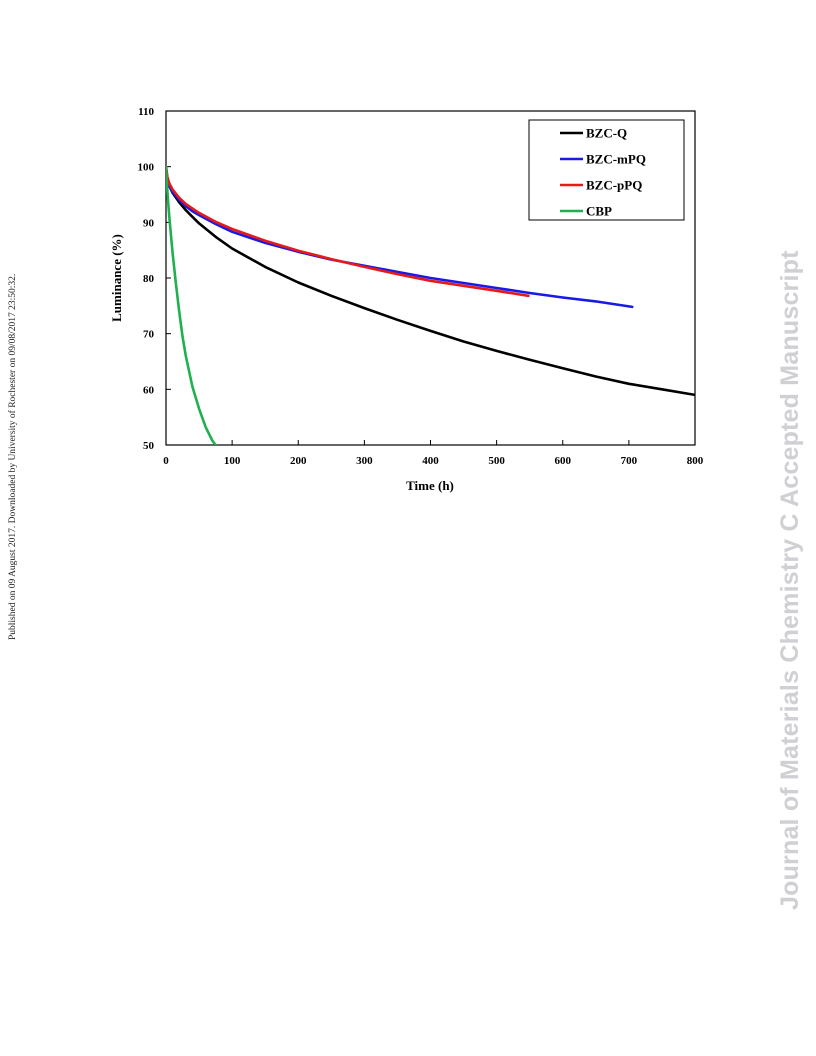 Image resolution: width=816 pixels, height=1056 pixels. I want to click on legend-label-cbp: CBP, so click(599, 211).